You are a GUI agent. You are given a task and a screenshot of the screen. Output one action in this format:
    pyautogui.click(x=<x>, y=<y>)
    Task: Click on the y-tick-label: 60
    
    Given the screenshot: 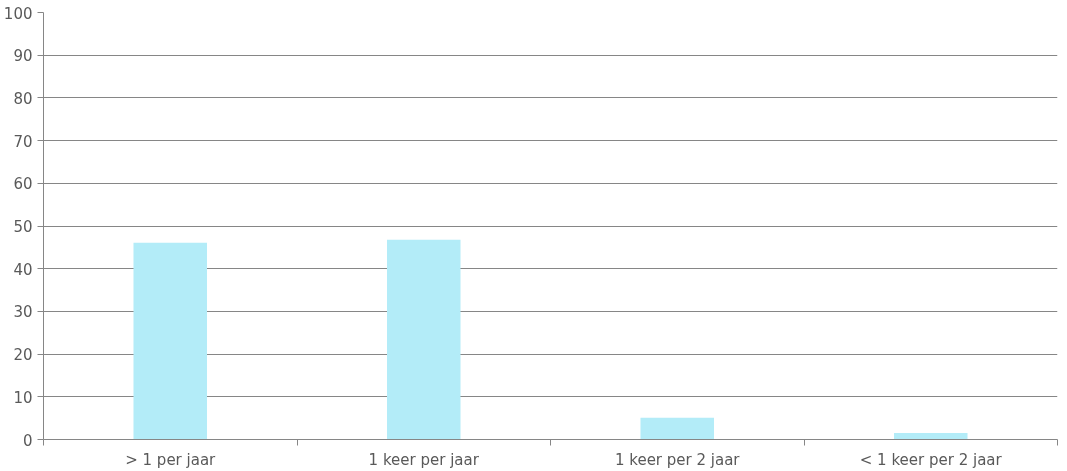 What is the action you would take?
    pyautogui.click(x=23, y=184)
    